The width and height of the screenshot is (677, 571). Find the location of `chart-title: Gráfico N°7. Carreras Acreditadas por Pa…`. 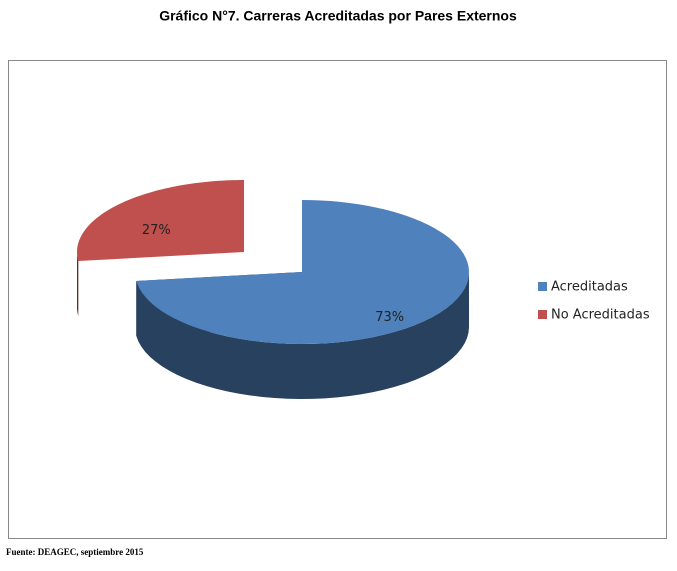

chart-title: Gráfico N°7. Carreras Acreditadas por Pa… is located at coordinates (338, 16).